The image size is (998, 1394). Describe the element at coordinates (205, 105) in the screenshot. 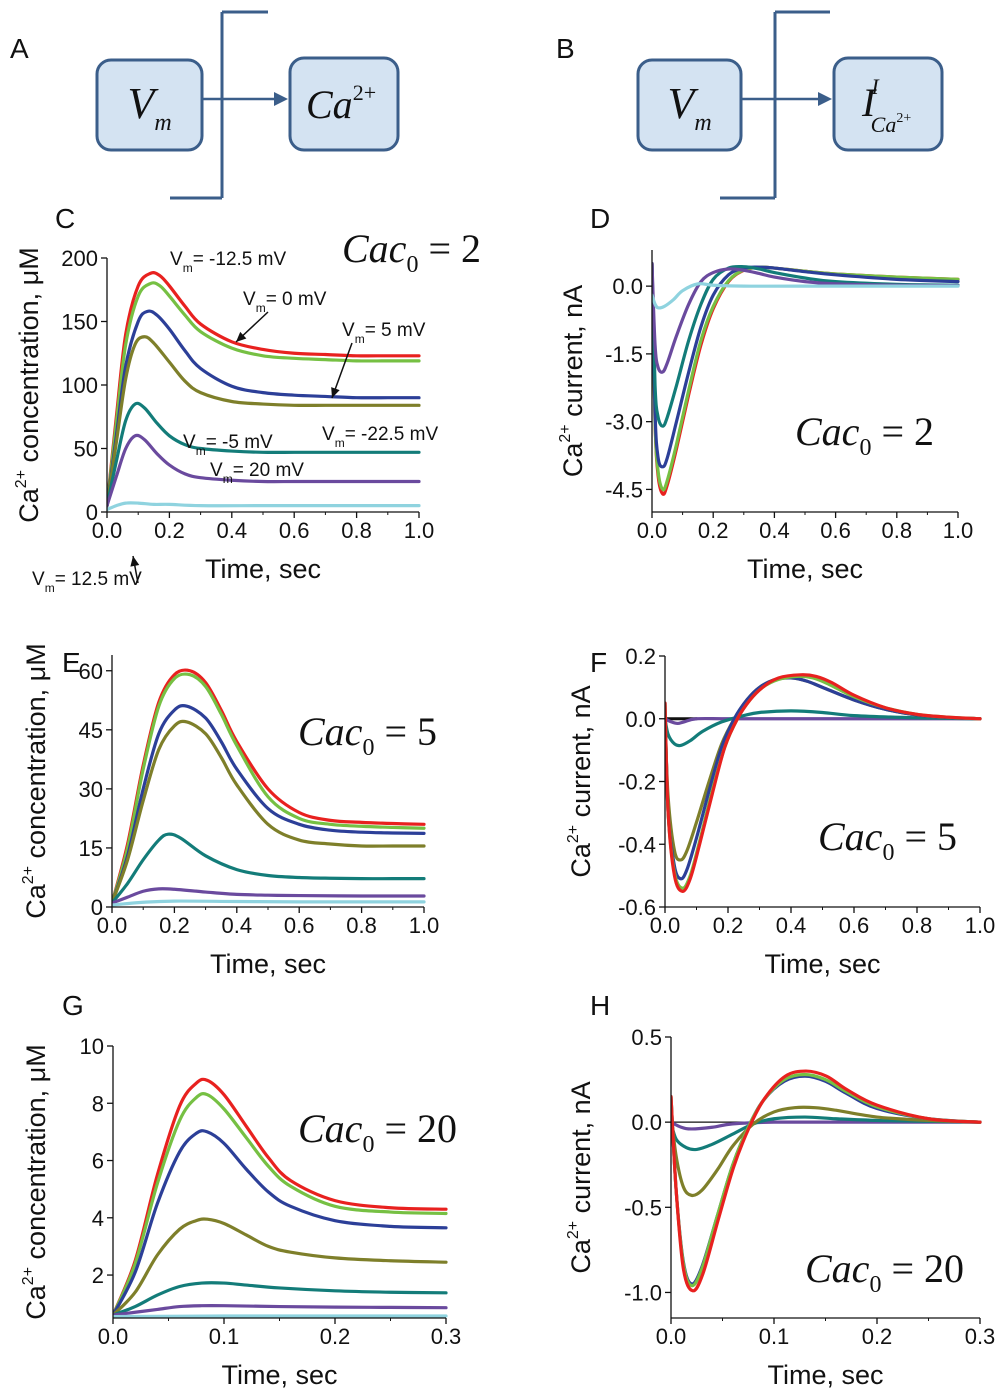

I see `diagram-a: A Vm Ca2+` at that location.